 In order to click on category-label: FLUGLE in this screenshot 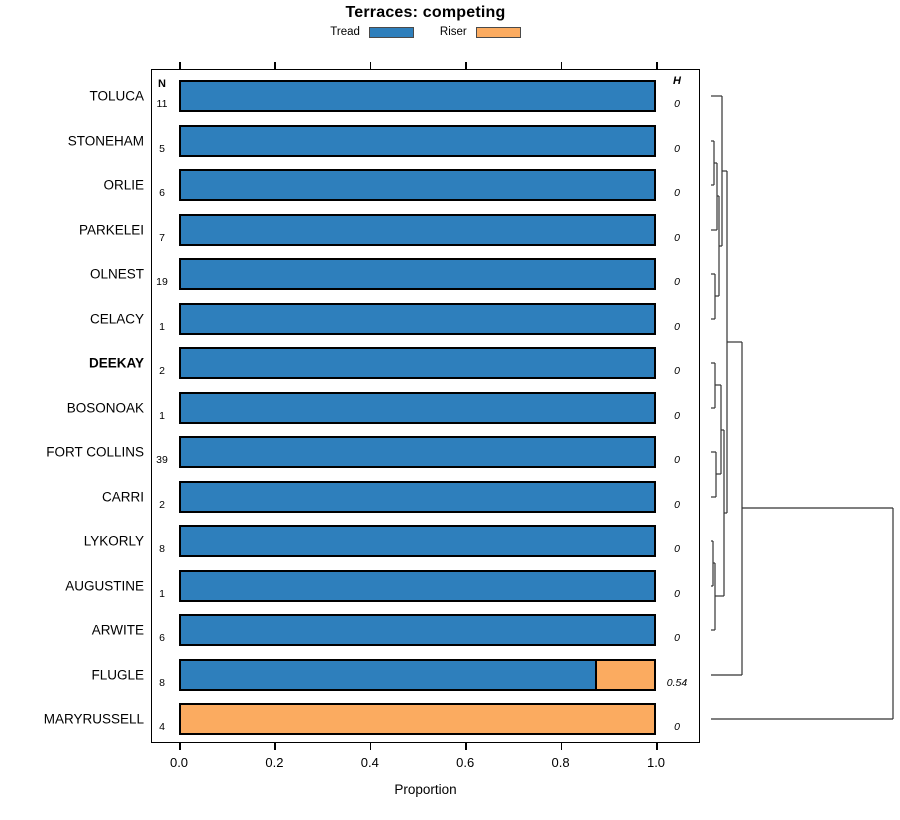, I will do `click(117, 674)`.